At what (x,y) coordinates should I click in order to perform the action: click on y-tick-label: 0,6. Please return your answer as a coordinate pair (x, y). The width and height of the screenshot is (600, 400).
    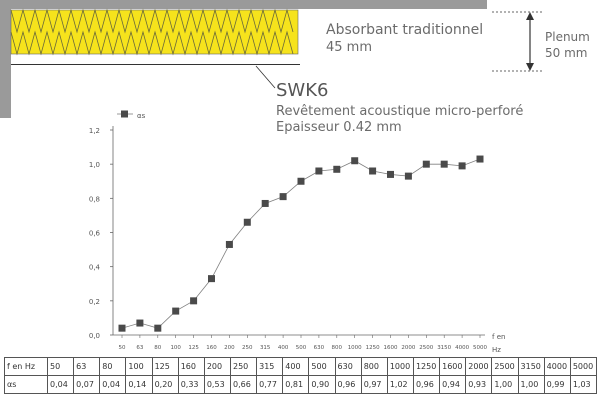
    Looking at the image, I should click on (95, 234).